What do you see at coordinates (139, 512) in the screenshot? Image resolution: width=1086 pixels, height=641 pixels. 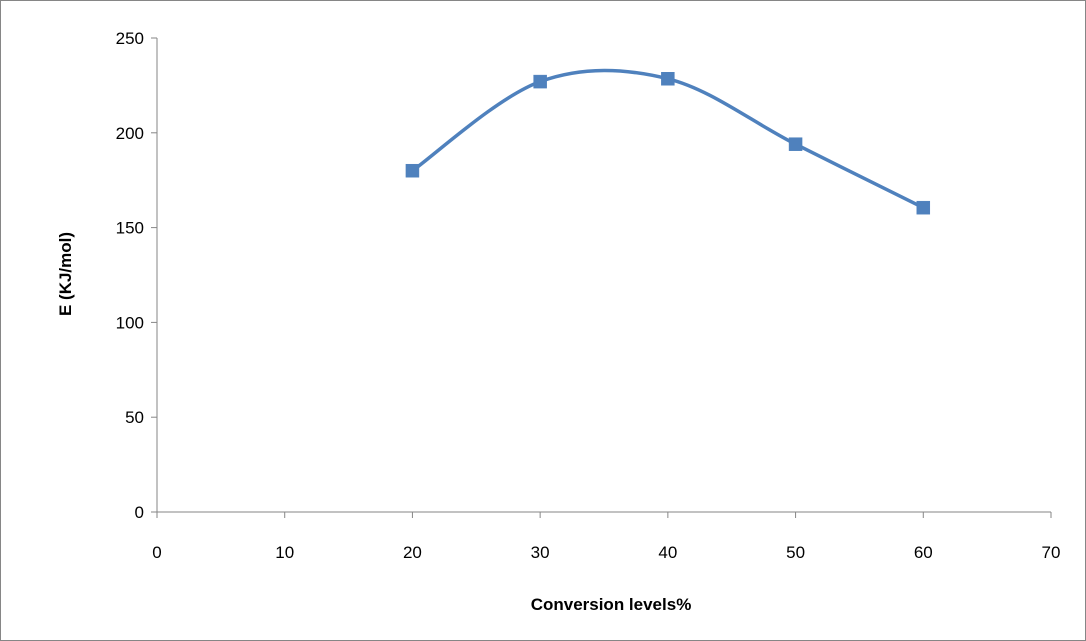 I see `y-tick-label: 0` at bounding box center [139, 512].